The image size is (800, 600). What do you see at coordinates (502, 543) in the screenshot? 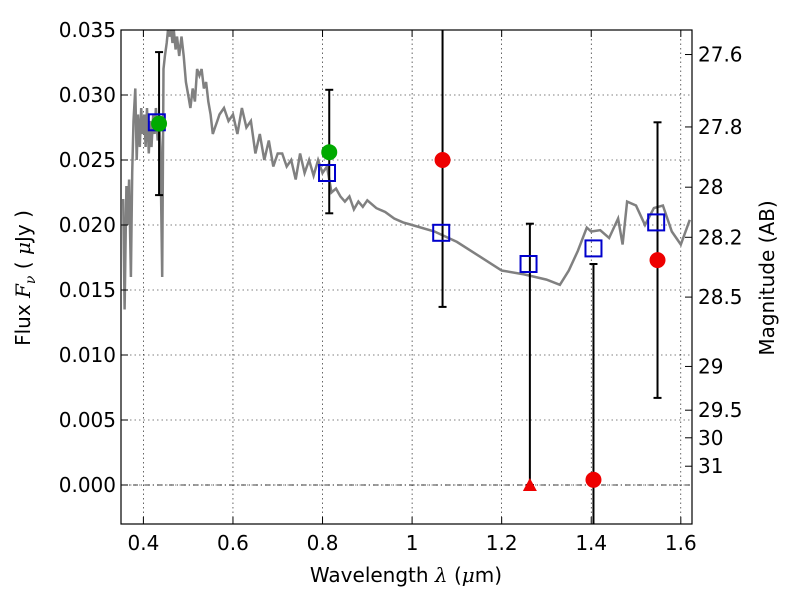
I see `x-tick-label: 1.2` at bounding box center [502, 543].